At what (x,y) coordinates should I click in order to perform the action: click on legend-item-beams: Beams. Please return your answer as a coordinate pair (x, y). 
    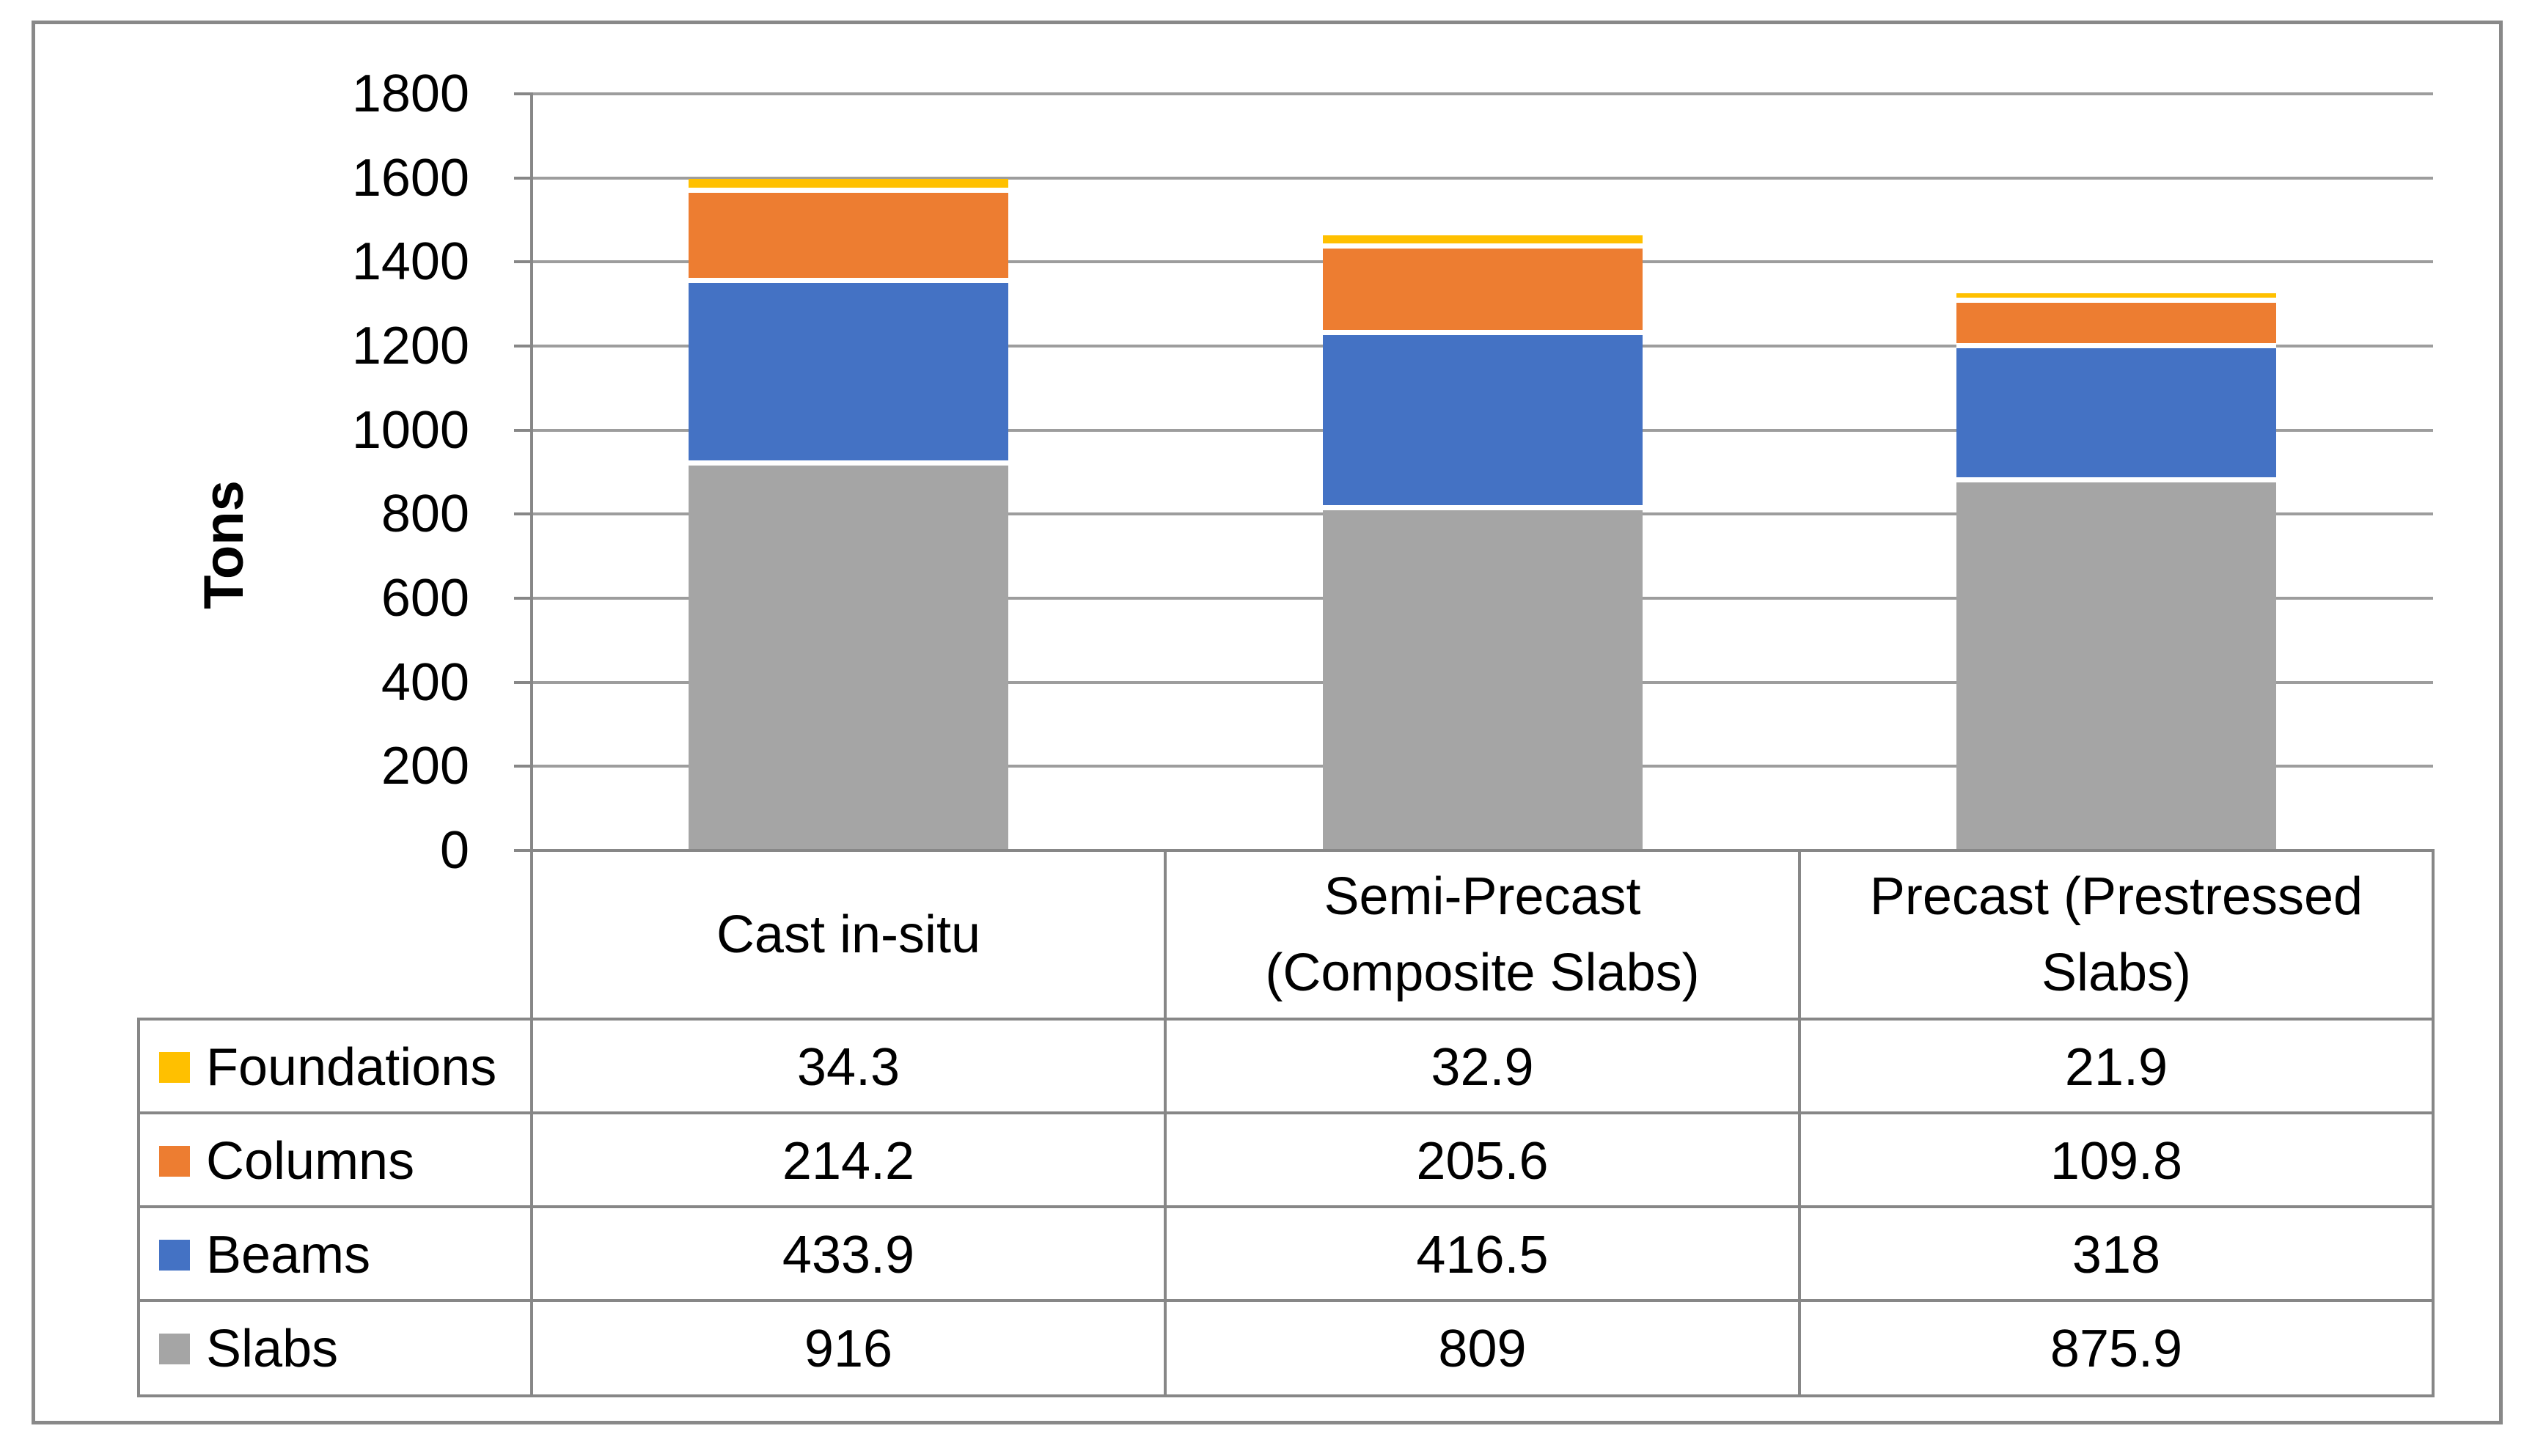
    Looking at the image, I should click on (334, 1255).